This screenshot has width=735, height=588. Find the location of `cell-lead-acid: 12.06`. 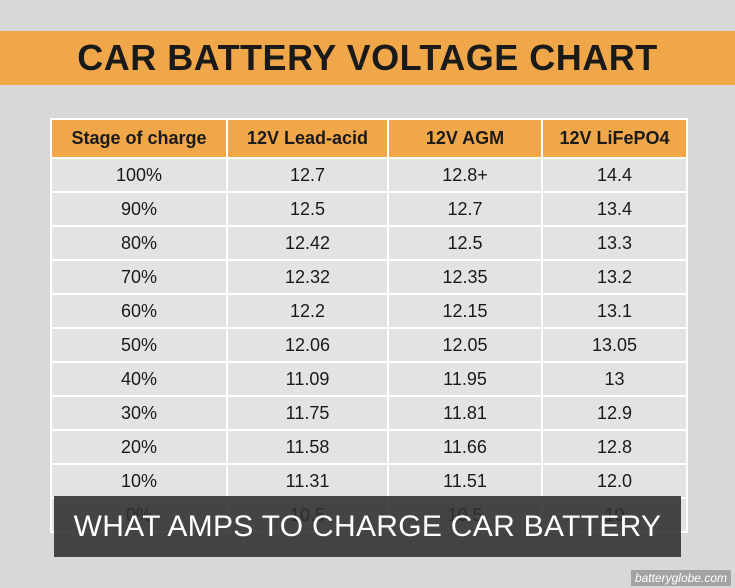

cell-lead-acid: 12.06 is located at coordinates (307, 345).